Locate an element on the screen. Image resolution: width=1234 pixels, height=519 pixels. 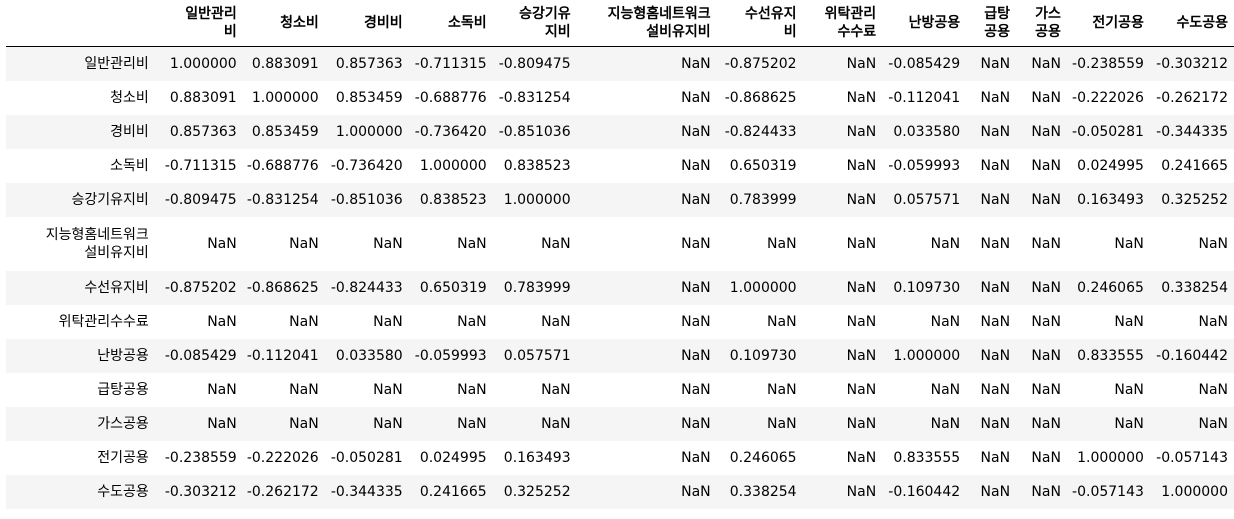
column-header-line: 수선유지 is located at coordinates (771, 14).